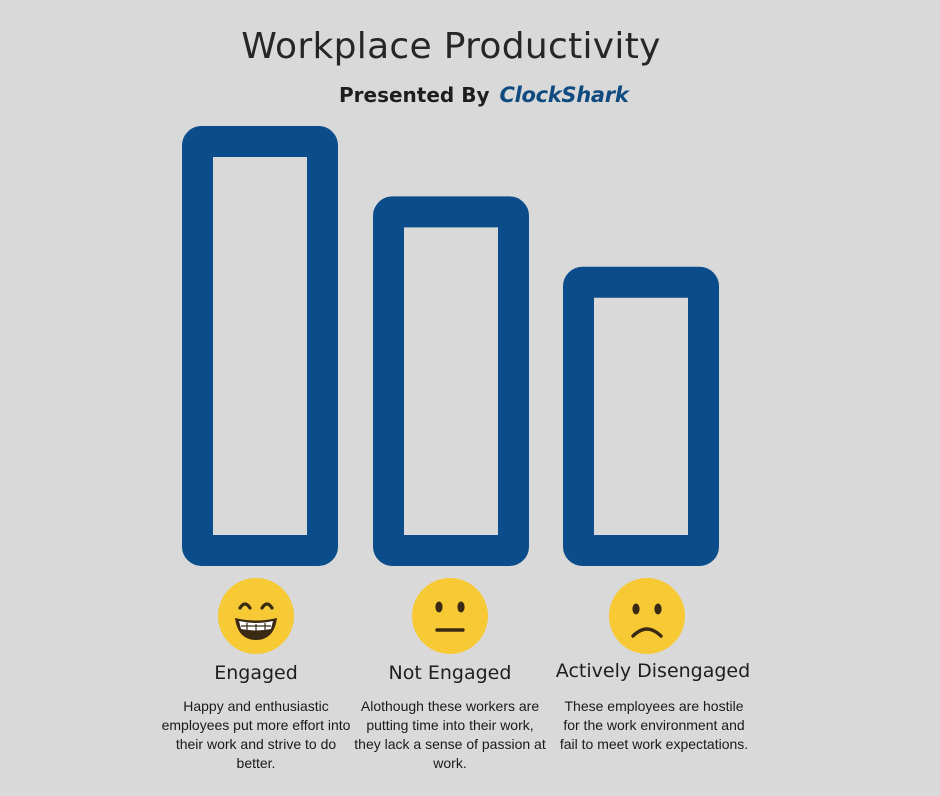  I want to click on chart-title: Workplace Productivity, so click(451, 46).